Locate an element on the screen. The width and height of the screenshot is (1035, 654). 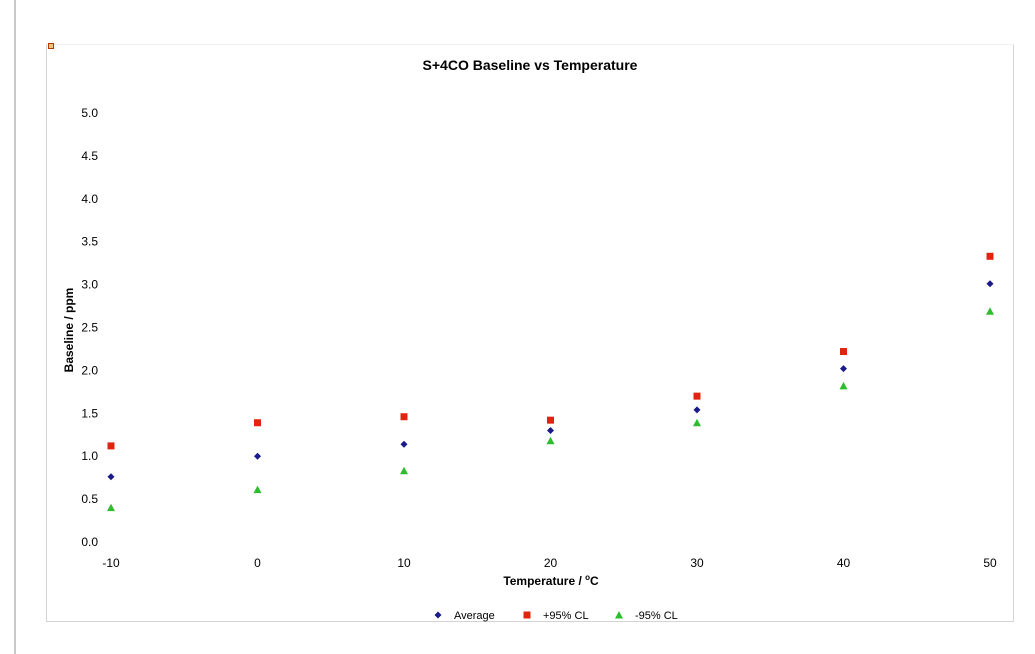
legend-item: -95% CL is located at coordinates (646, 616).